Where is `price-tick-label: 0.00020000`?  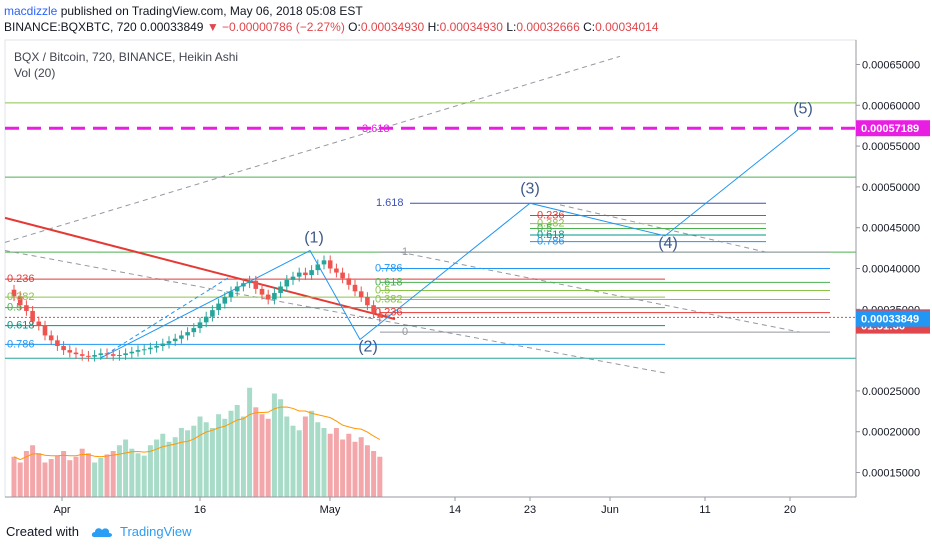
price-tick-label: 0.00020000 is located at coordinates (891, 433).